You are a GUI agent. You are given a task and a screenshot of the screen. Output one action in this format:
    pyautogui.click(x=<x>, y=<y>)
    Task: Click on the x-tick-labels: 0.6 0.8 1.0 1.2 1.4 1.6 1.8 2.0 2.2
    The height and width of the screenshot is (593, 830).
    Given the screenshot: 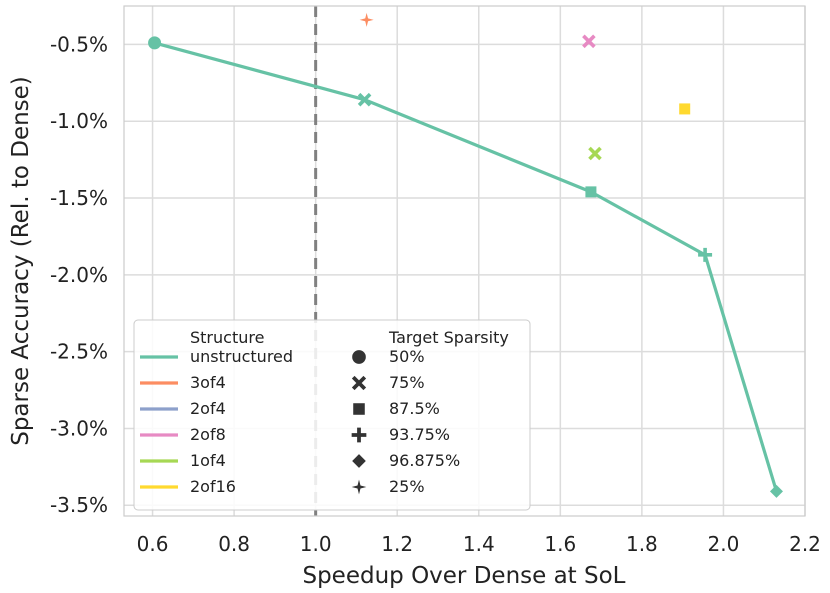 What is the action you would take?
    pyautogui.click(x=479, y=544)
    